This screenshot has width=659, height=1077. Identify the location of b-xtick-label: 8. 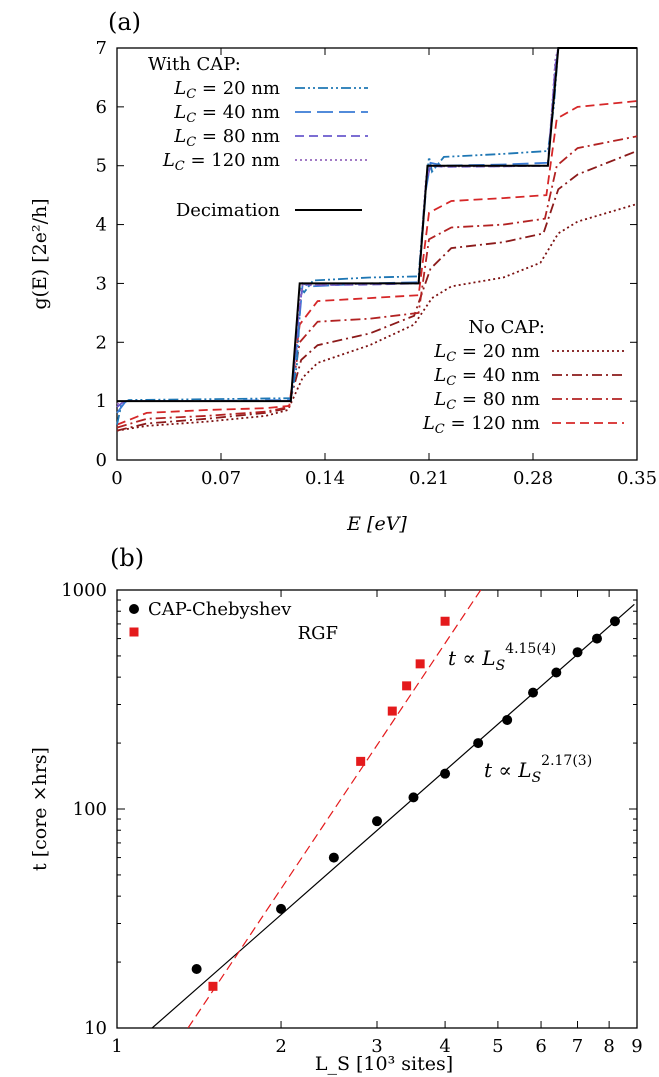
(608, 1046).